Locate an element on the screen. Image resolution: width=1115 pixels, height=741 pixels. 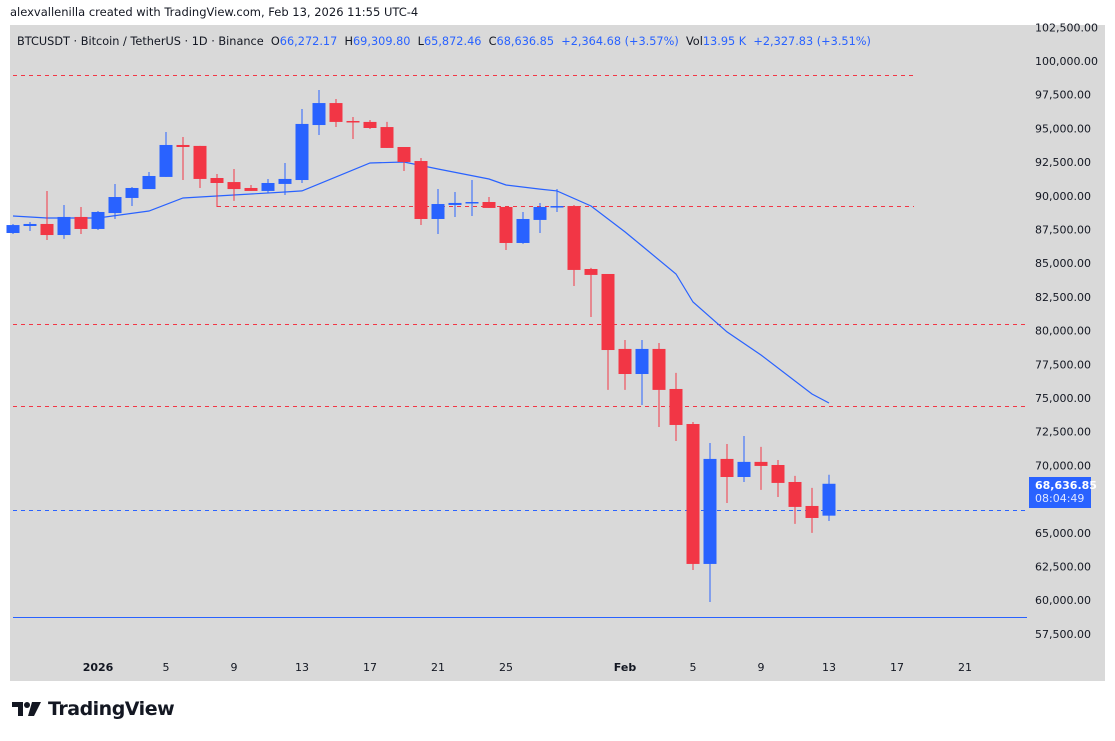
time-axis: 2026 5 9 13 17 21 25 Feb 5 9 13 17 21 is located at coordinates (527, 667).